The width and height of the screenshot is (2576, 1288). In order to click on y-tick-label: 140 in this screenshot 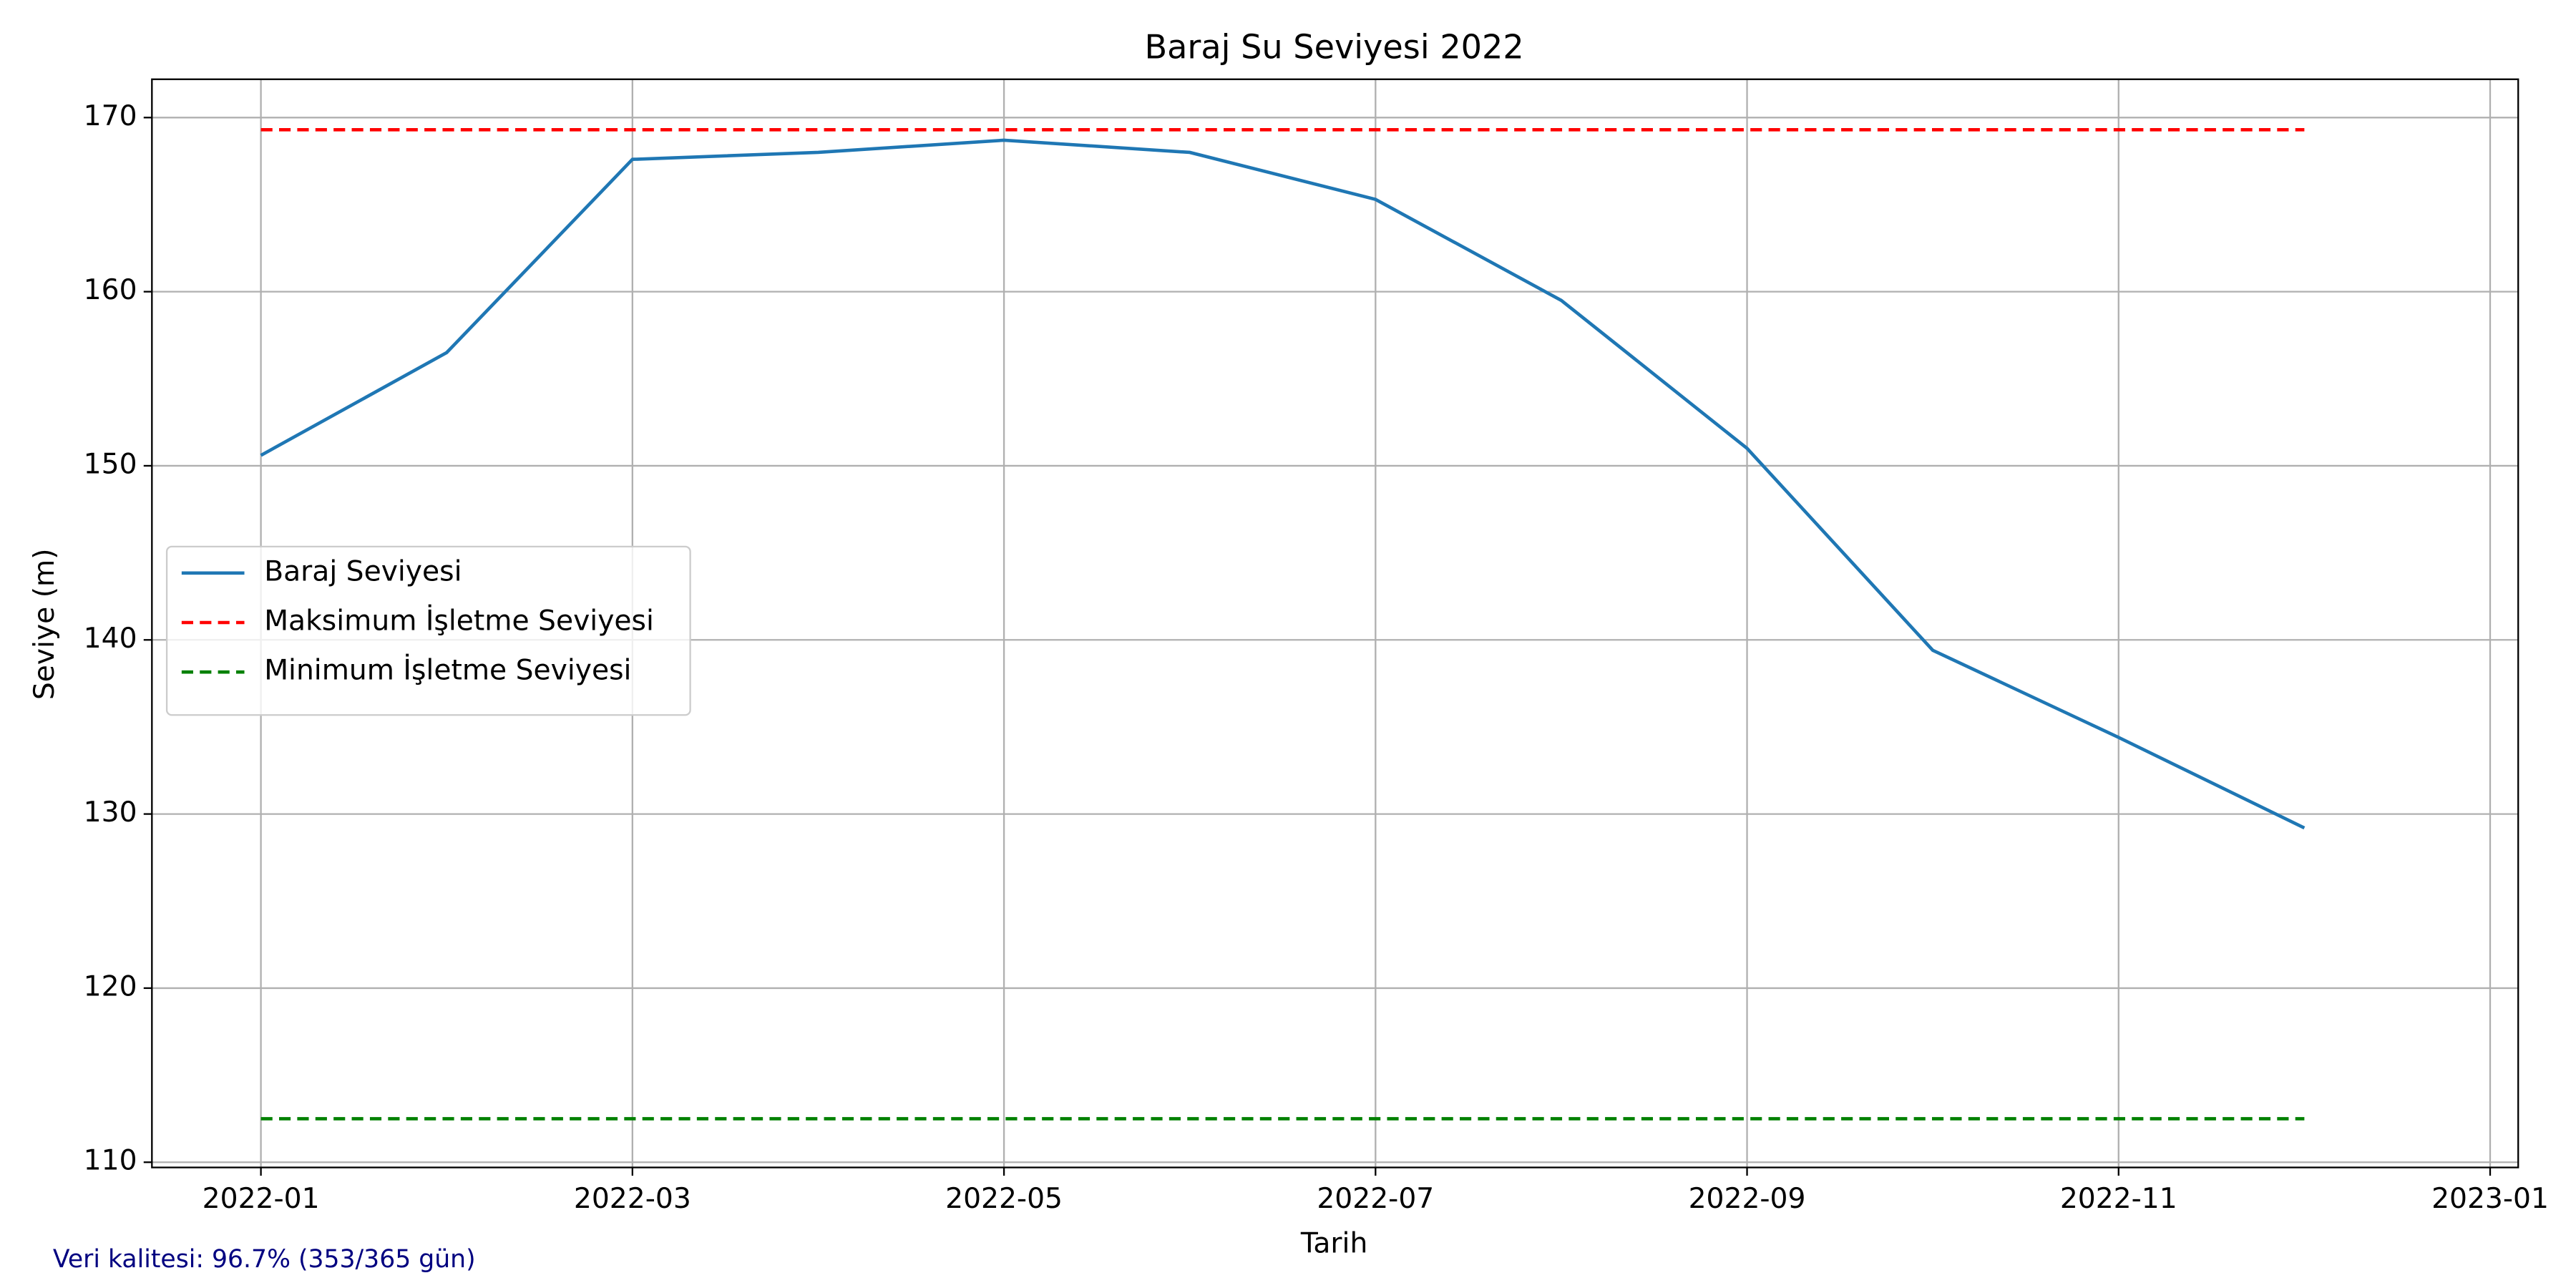, I will do `click(110, 639)`.